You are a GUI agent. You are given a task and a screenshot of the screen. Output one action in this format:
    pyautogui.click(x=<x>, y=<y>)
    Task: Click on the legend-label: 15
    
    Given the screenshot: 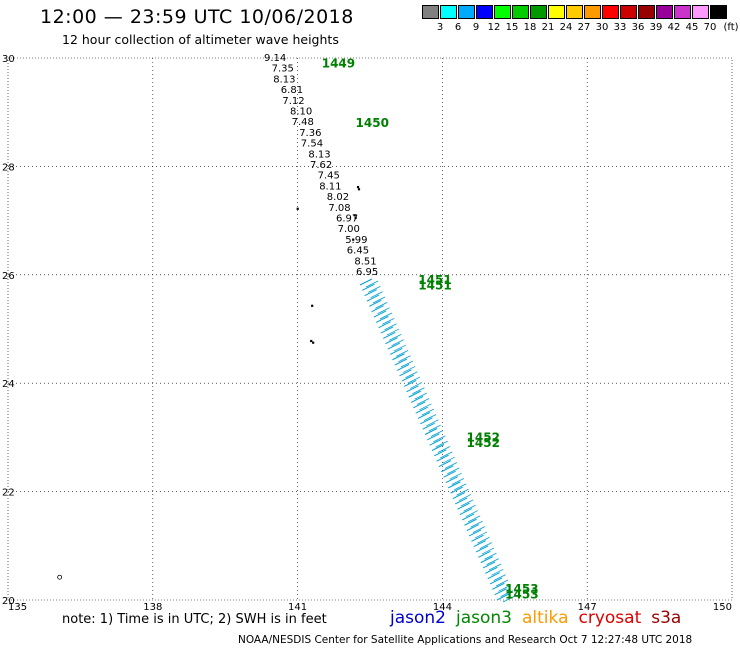 What is the action you would take?
    pyautogui.click(x=512, y=27)
    